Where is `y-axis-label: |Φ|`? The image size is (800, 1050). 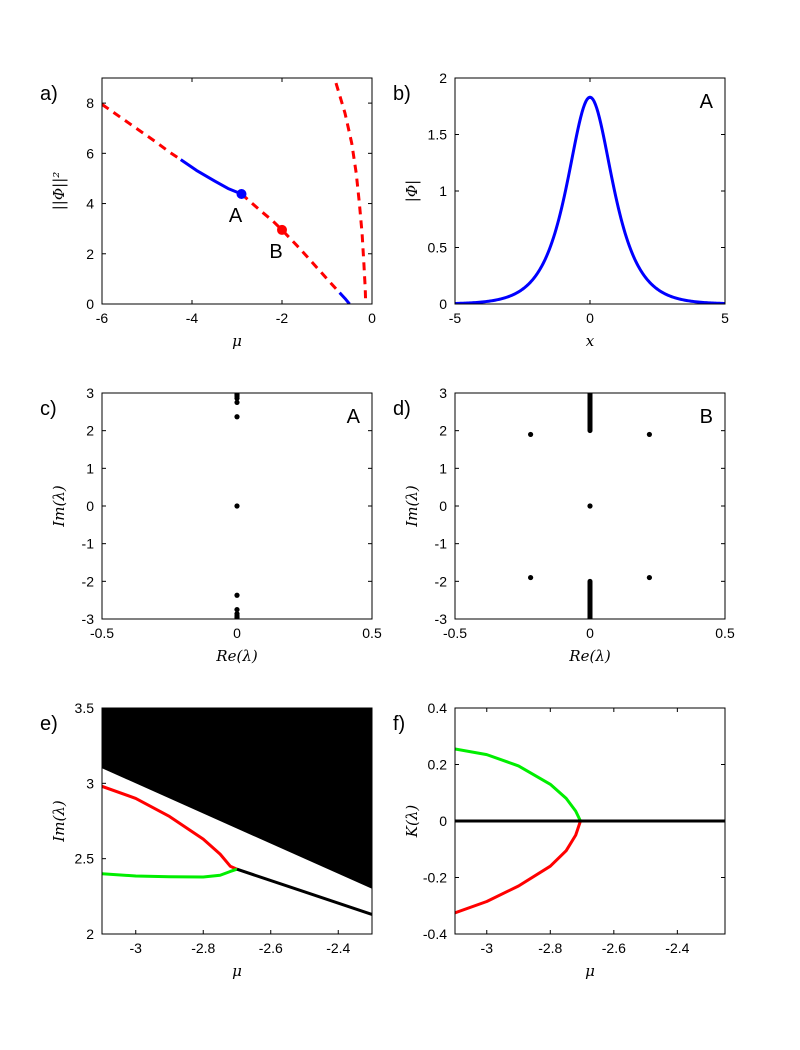 y-axis-label: |Φ| is located at coordinates (412, 191).